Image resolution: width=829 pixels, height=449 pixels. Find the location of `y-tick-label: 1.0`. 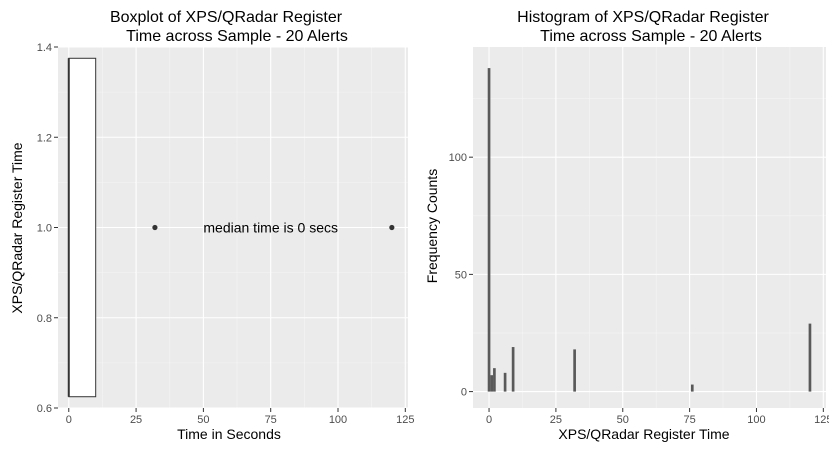

y-tick-label: 1.0 is located at coordinates (44, 229).